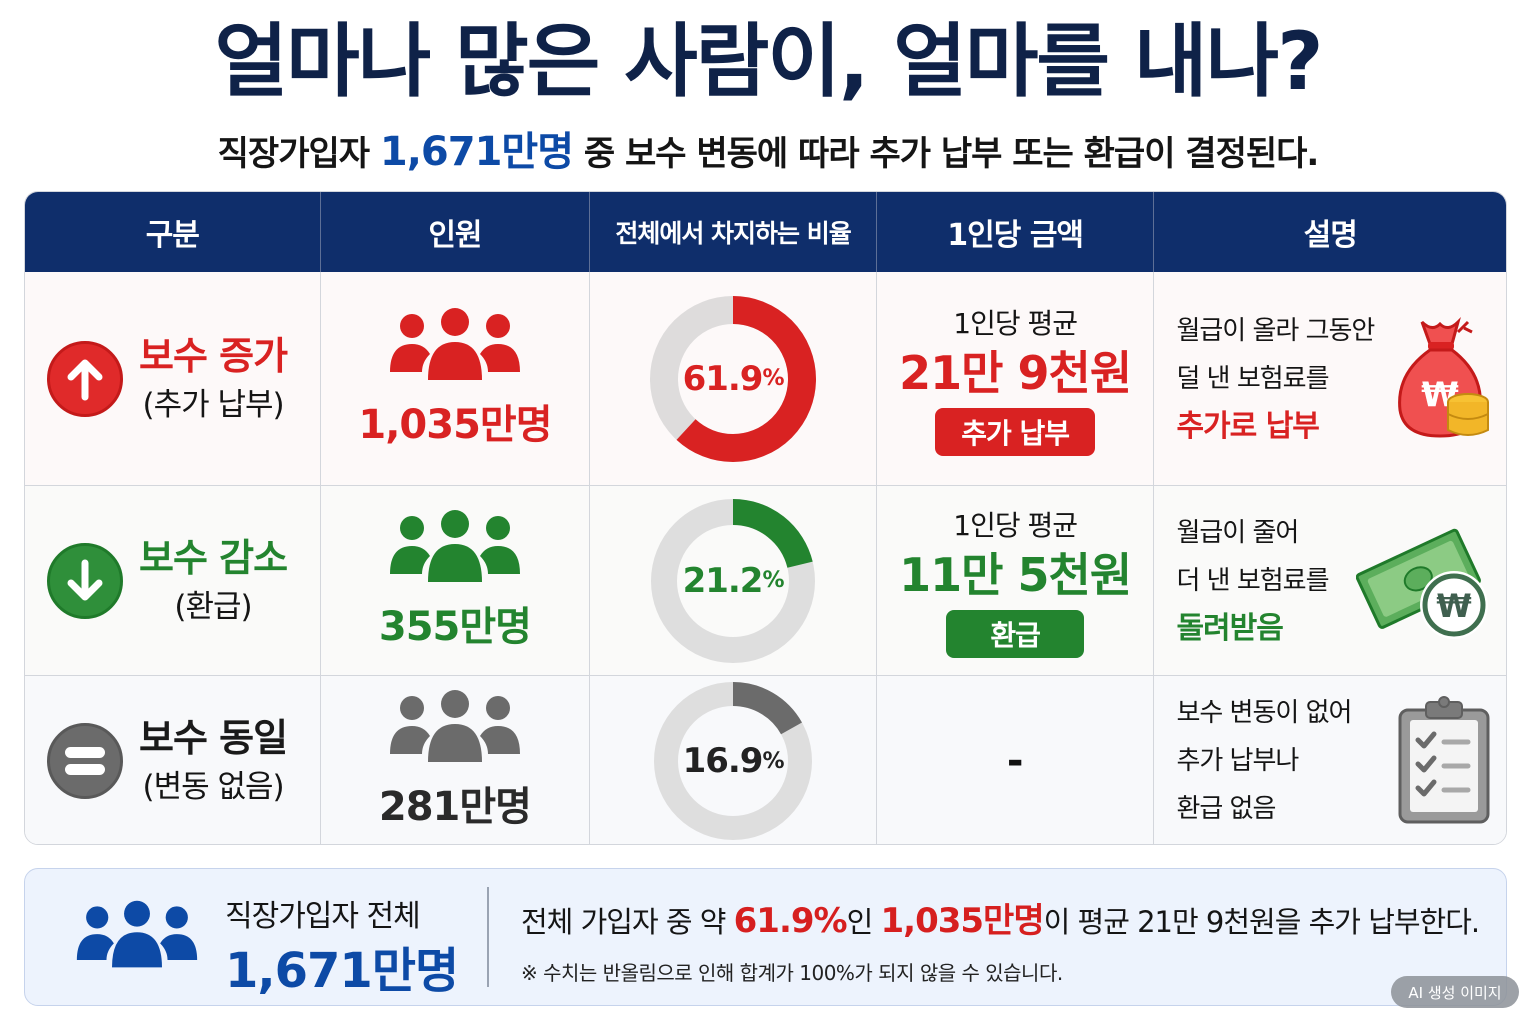 This screenshot has height=1024, width=1536. I want to click on amount-cell: 1인당 평균 11만 5천원 환급, so click(1016, 580).